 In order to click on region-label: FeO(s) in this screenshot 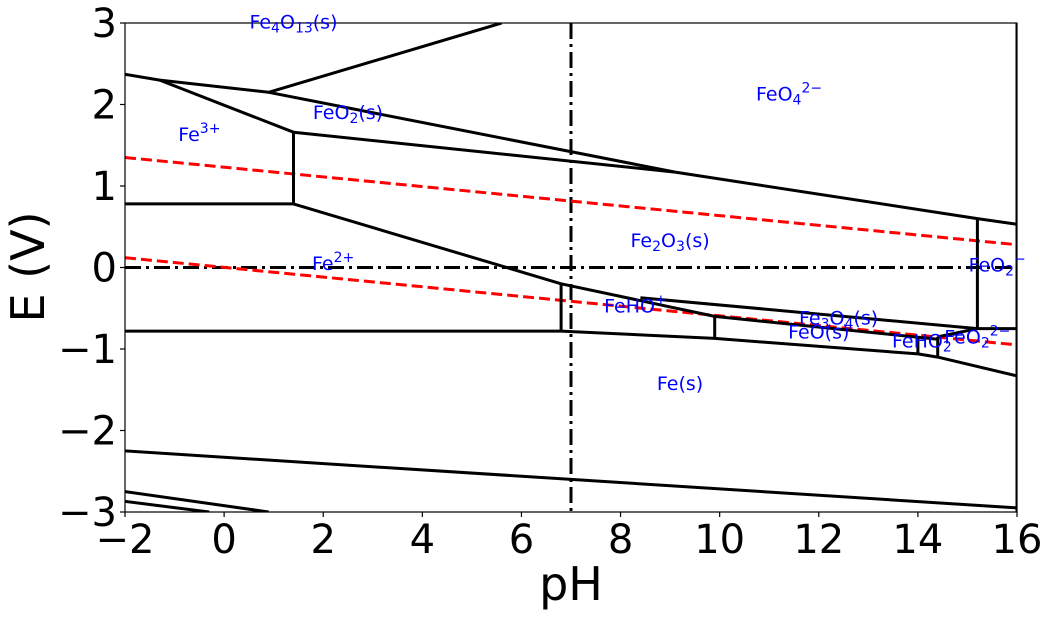, I will do `click(818, 332)`.